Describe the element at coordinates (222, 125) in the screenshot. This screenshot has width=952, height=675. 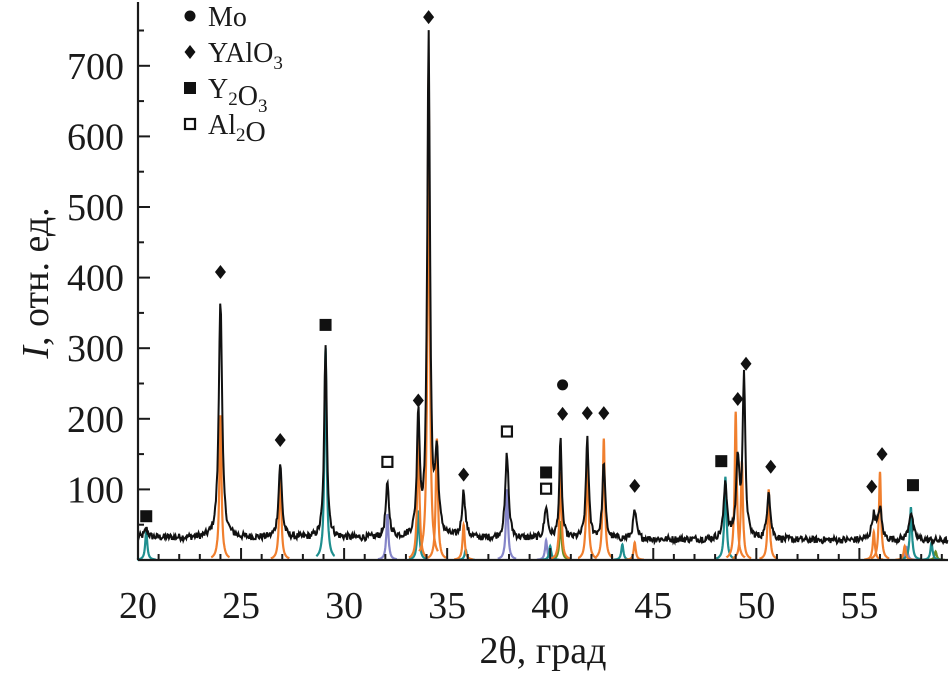
I see `legend-label-text: Al` at that location.